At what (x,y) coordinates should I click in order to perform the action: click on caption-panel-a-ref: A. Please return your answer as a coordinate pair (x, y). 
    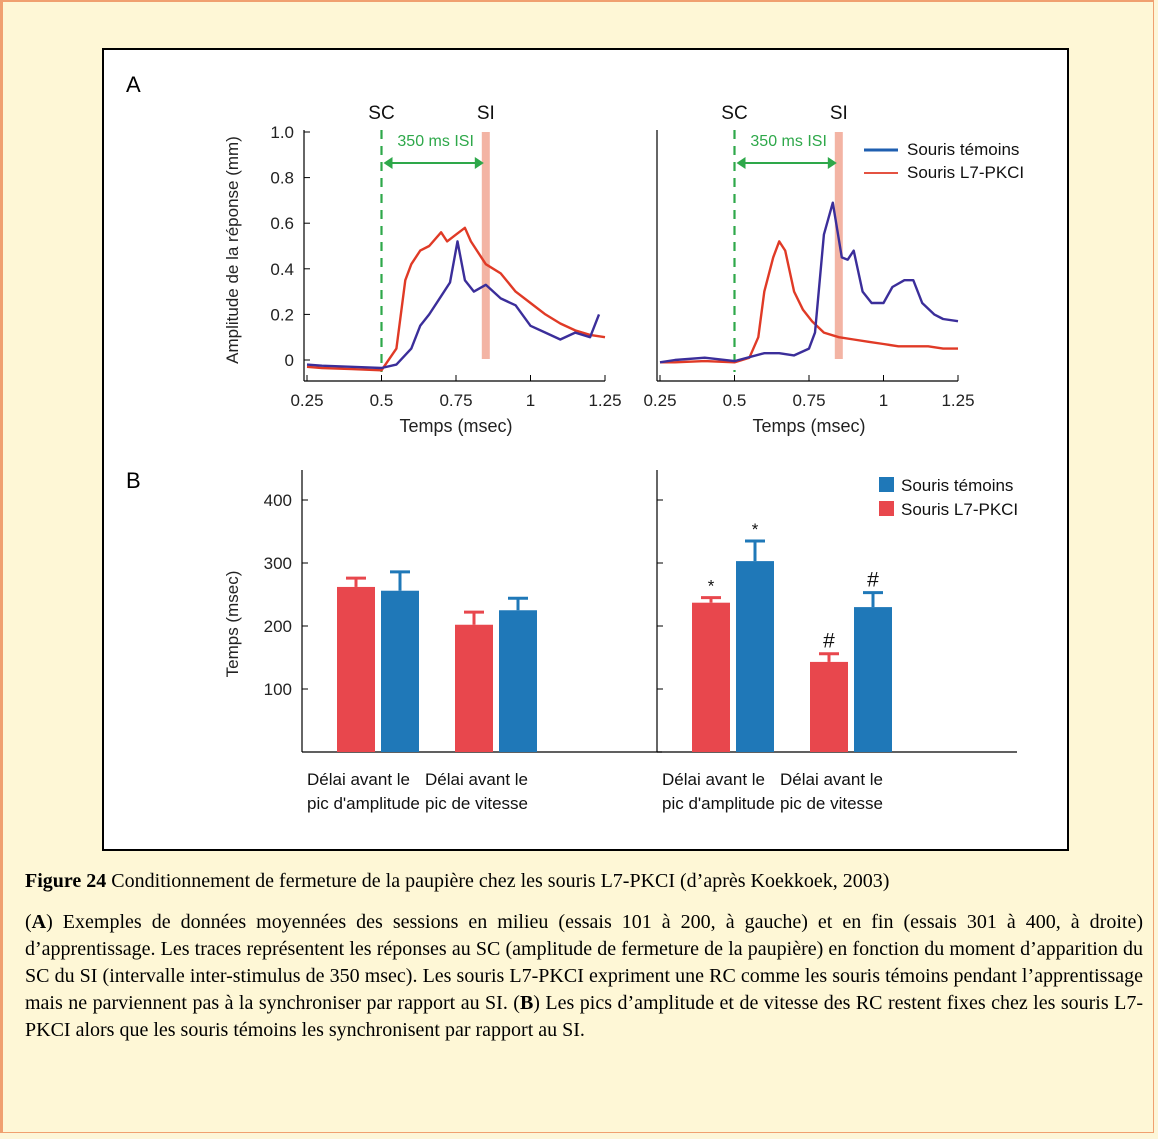
    Looking at the image, I should click on (39, 922).